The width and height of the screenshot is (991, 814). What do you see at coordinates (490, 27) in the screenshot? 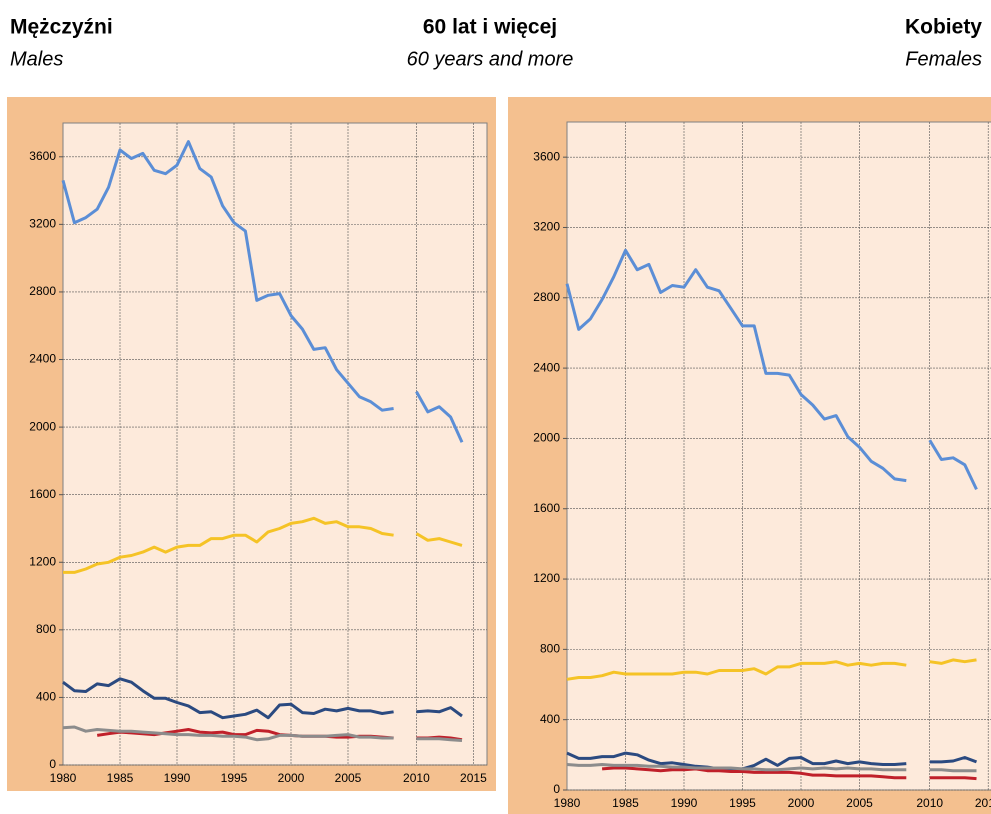
I see `center-title: 60 lat i więcej` at bounding box center [490, 27].